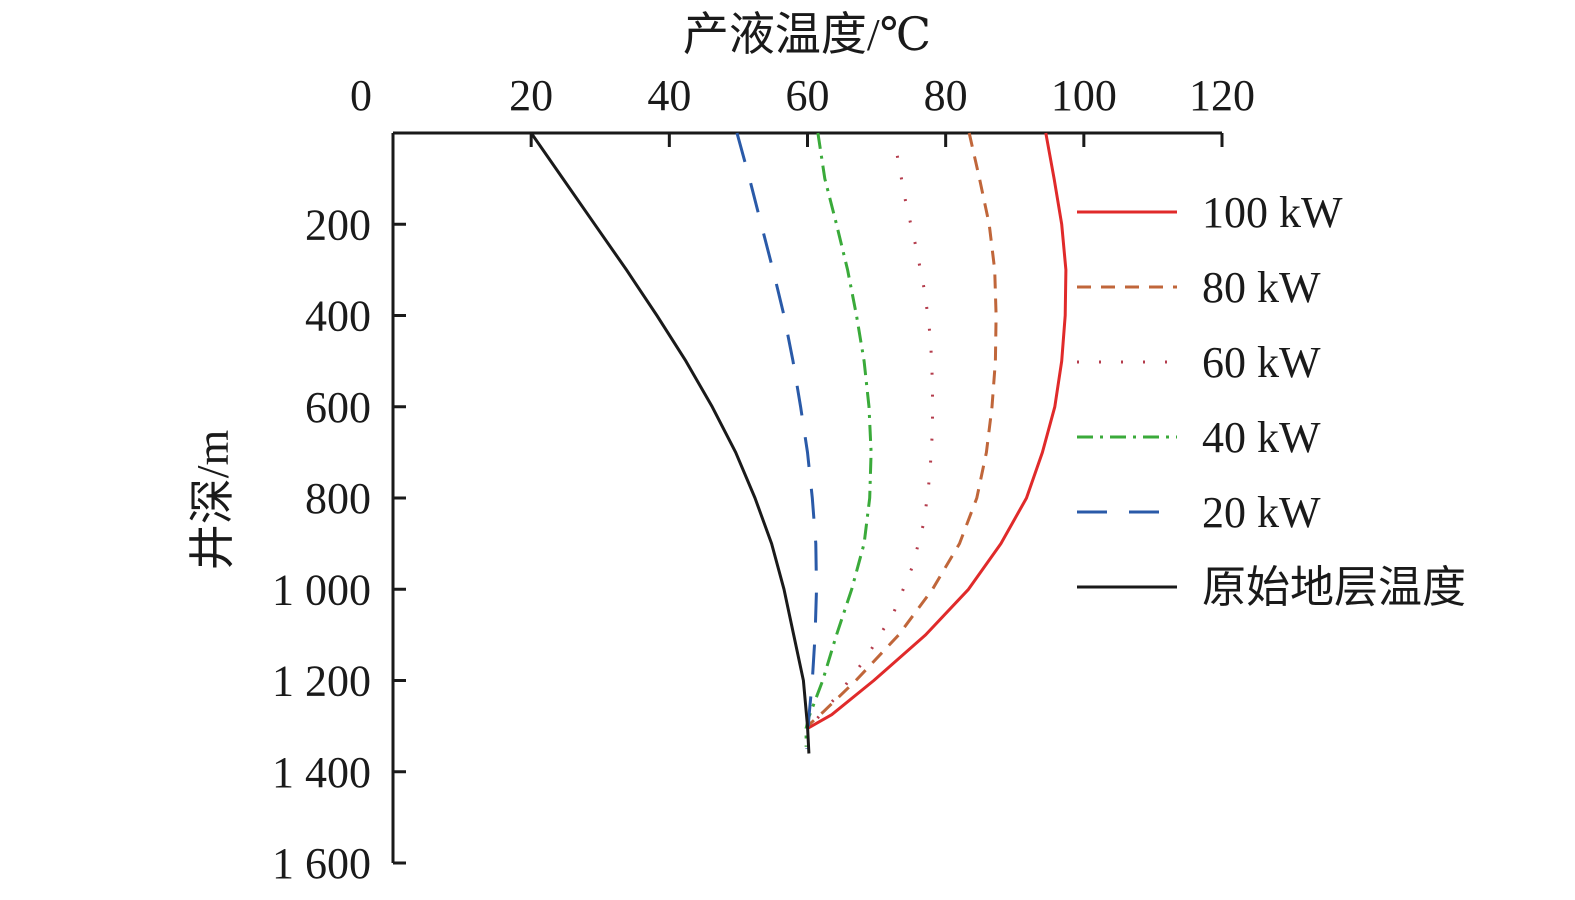 This screenshot has height=900, width=1575. I want to click on x-tick-label: 20, so click(531, 95).